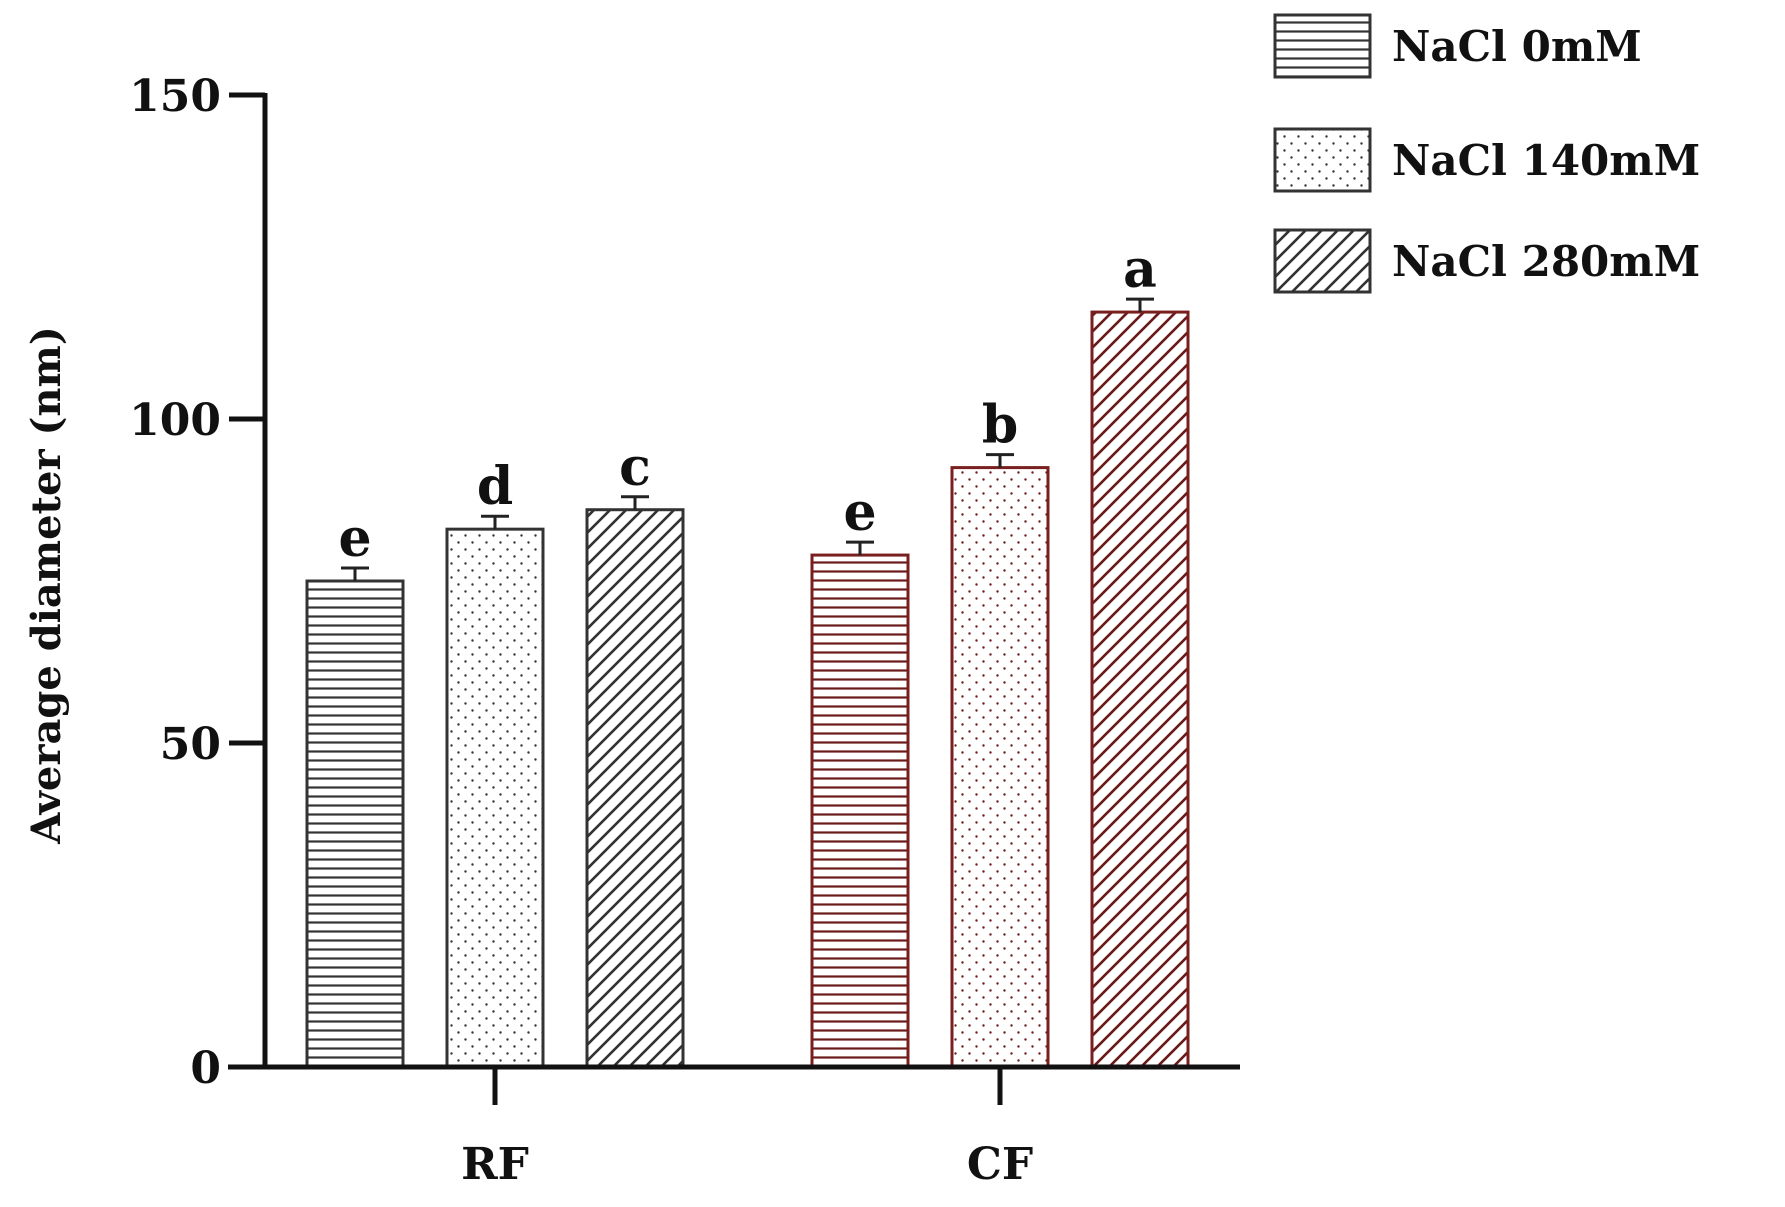  What do you see at coordinates (175, 420) in the screenshot?
I see `y-tick-label: 100` at bounding box center [175, 420].